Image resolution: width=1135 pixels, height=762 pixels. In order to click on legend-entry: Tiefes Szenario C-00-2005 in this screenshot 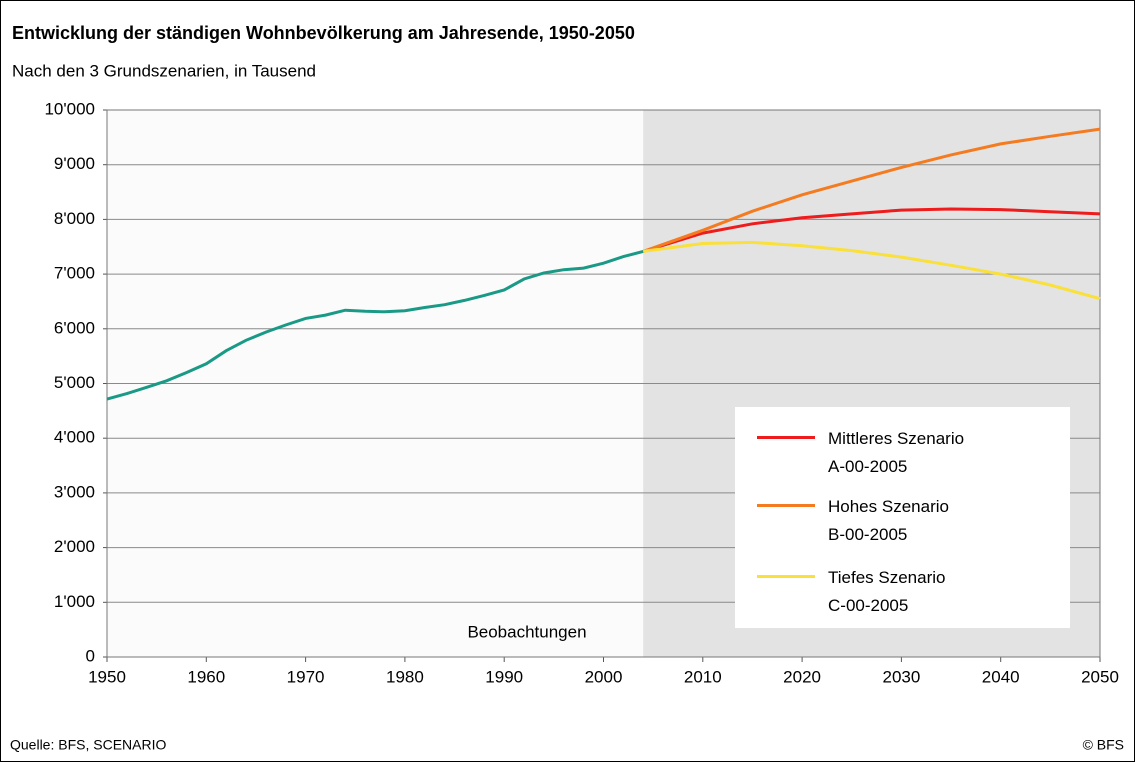, I will do `click(851, 592)`.